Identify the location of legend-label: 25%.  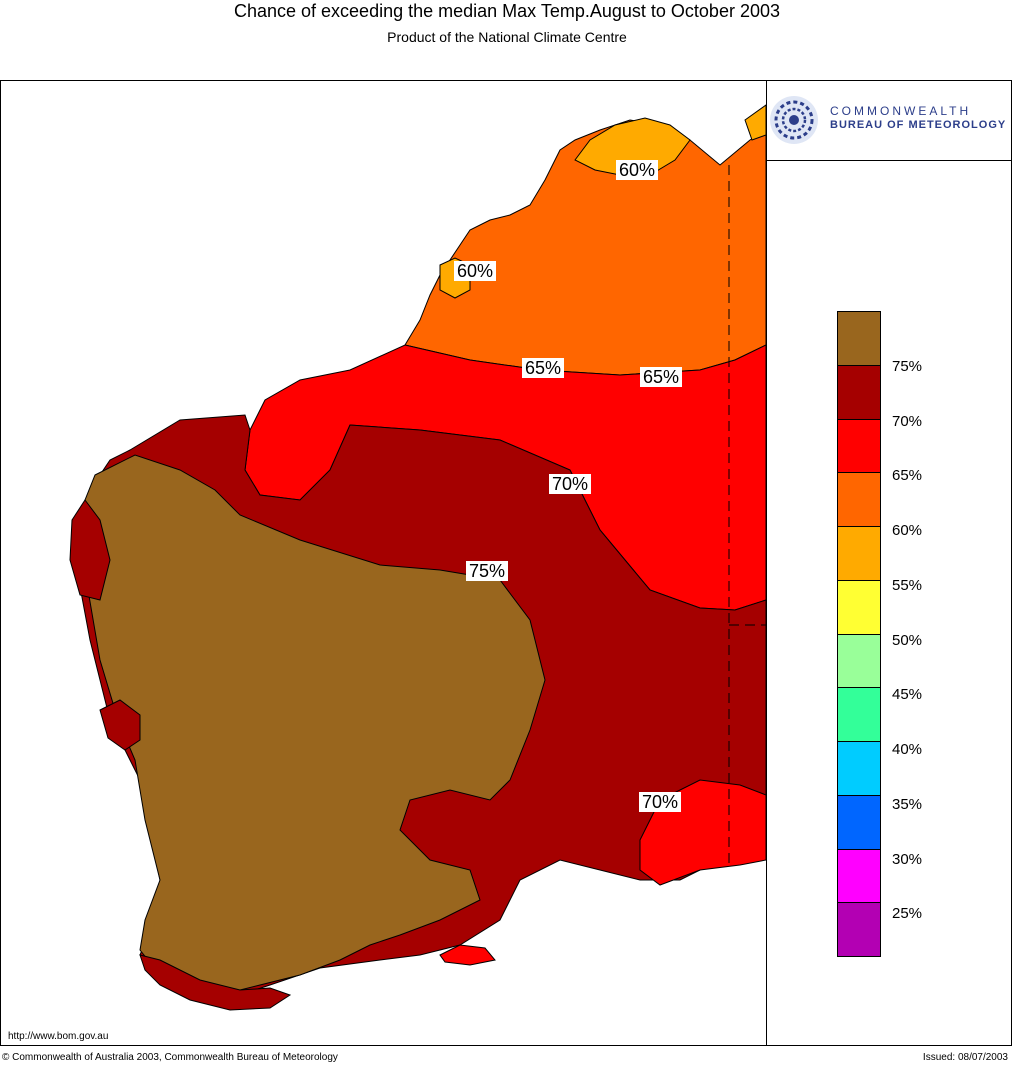
(907, 914).